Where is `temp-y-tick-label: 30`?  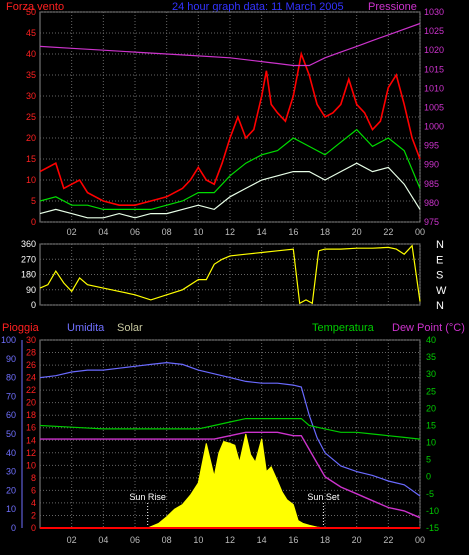 temp-y-tick-label: 30 is located at coordinates (431, 374).